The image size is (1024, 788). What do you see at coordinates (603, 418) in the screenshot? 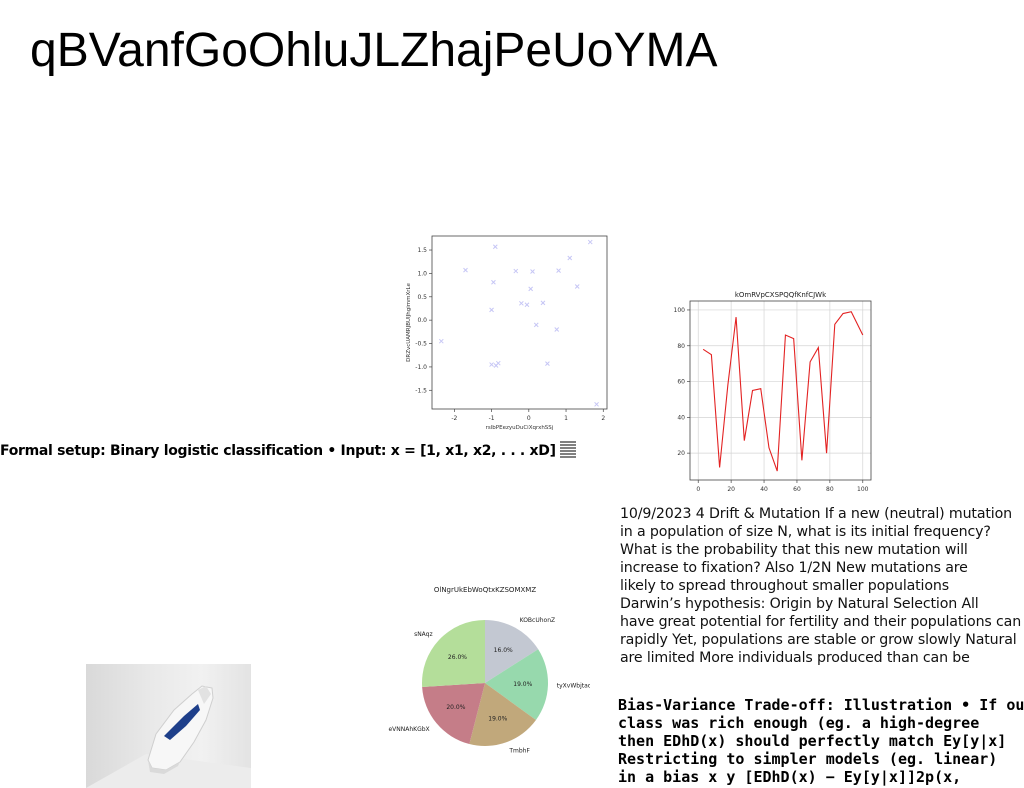
I see `x-tick-label: 2` at bounding box center [603, 418].